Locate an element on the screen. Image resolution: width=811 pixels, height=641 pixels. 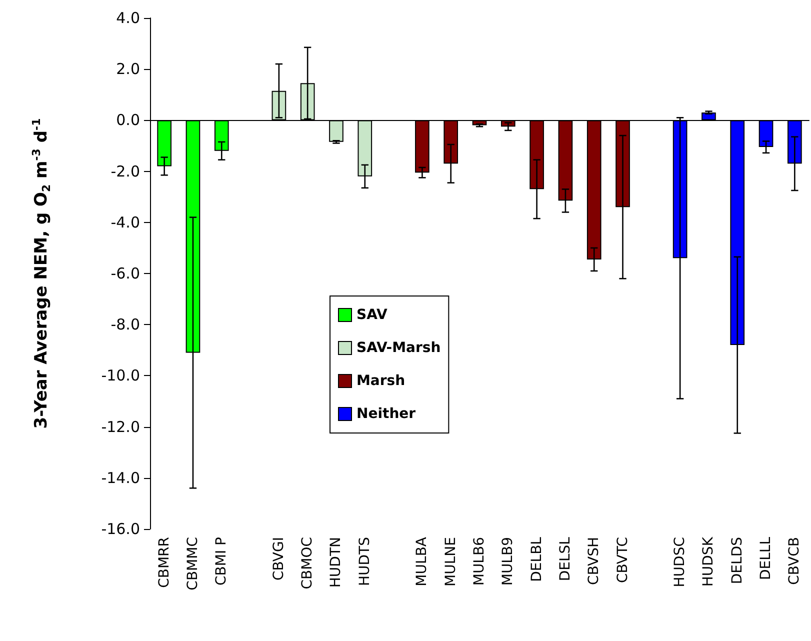
x-tick-label: CBVGI is located at coordinates (278, 559).